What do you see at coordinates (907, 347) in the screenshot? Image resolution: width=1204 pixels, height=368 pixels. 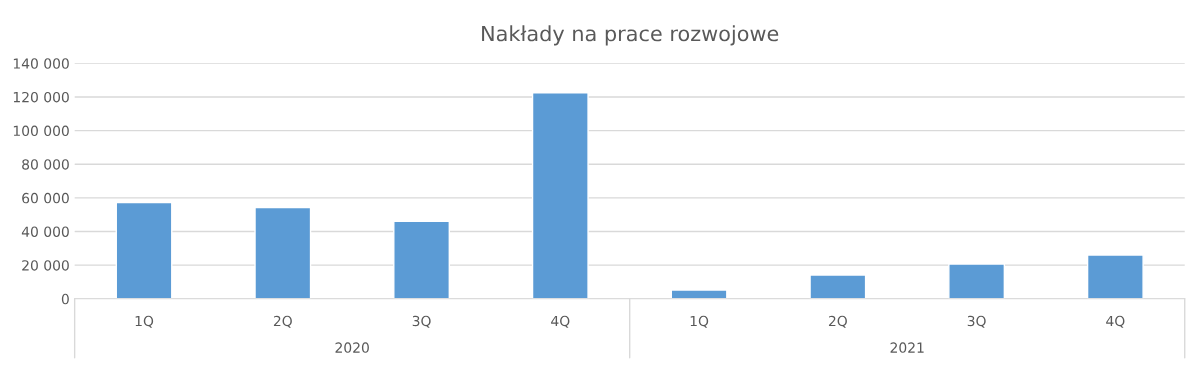 I see `text: 2021` at bounding box center [907, 347].